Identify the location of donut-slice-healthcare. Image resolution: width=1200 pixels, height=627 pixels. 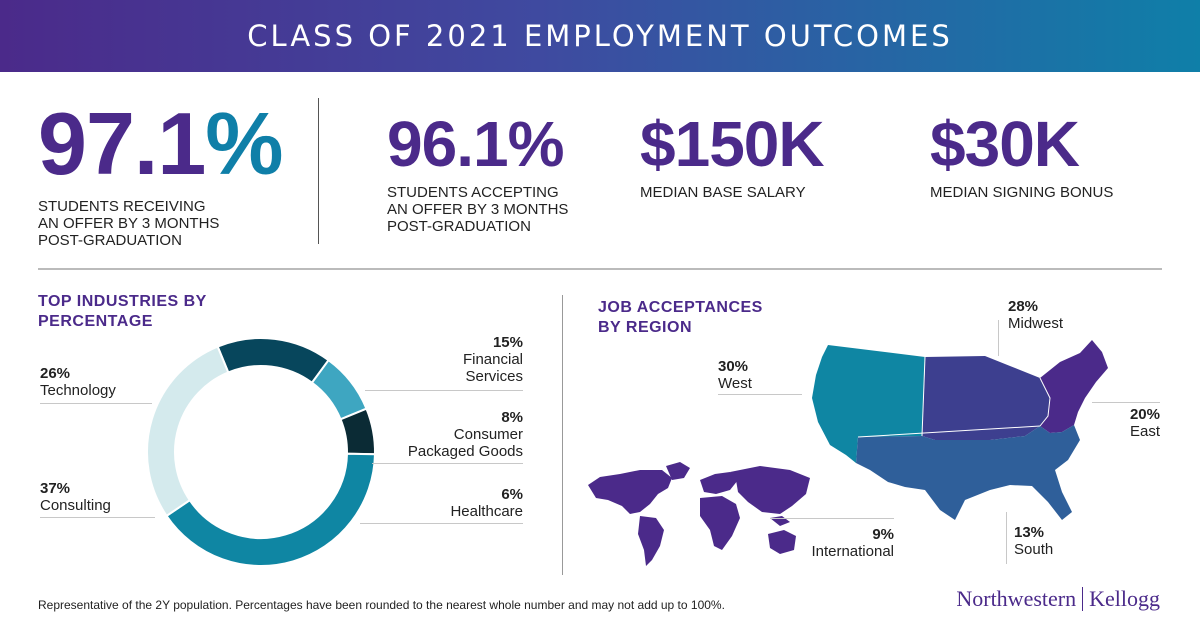
(357, 431).